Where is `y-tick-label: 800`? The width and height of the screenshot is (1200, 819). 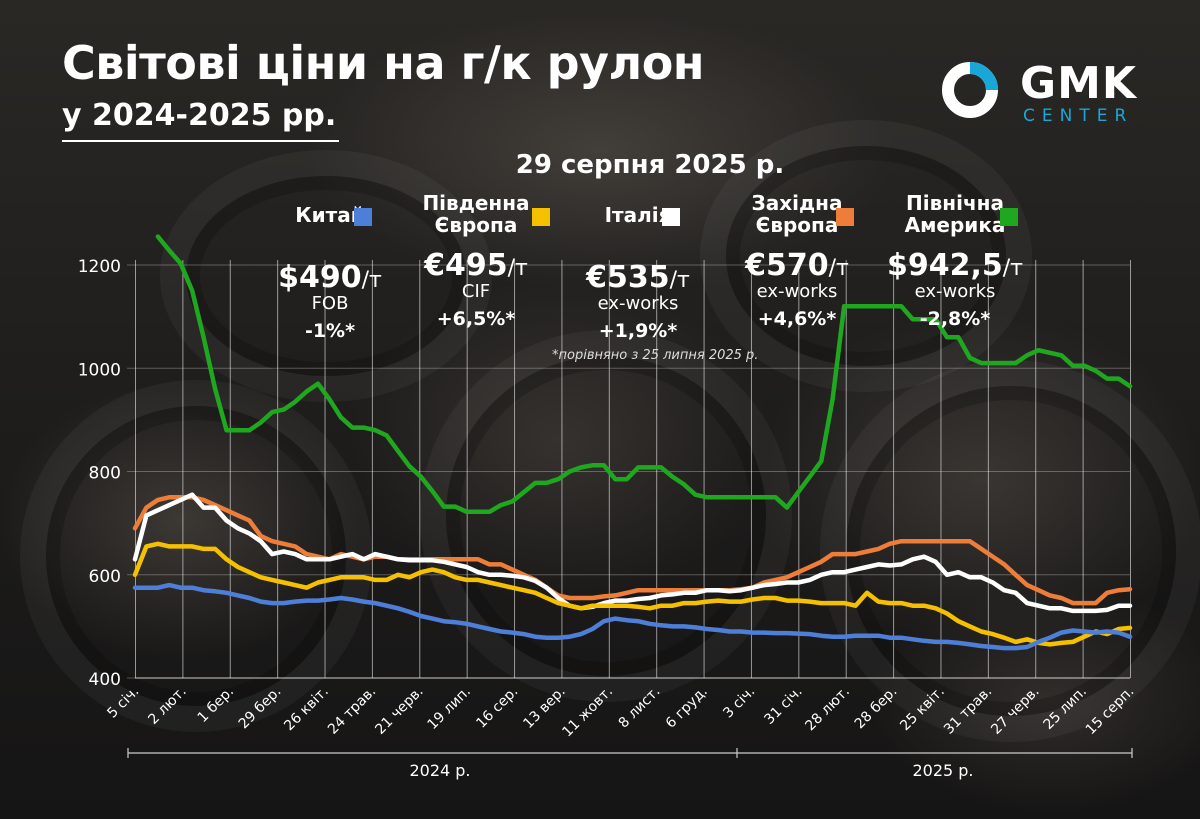 y-tick-label: 800 is located at coordinates (105, 474).